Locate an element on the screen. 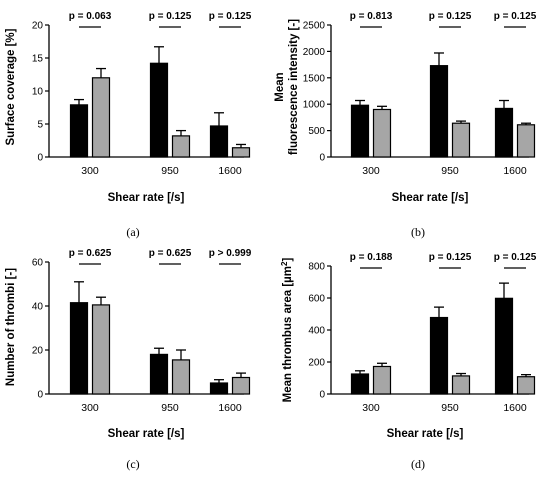  y-tick-label: 1500 is located at coordinates (314, 78).